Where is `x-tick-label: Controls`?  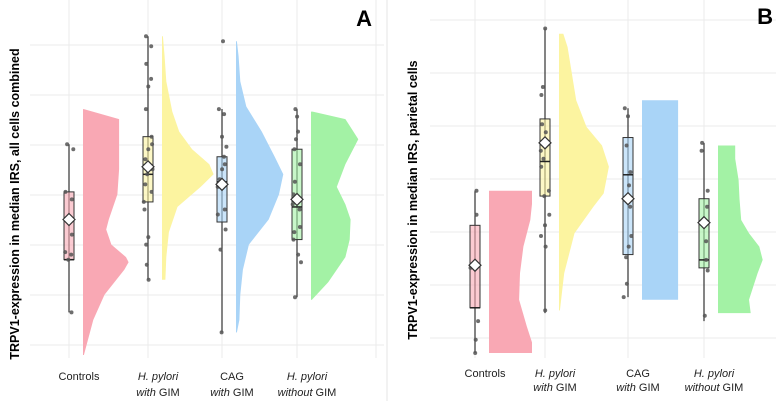 x-tick-label: Controls is located at coordinates (485, 374).